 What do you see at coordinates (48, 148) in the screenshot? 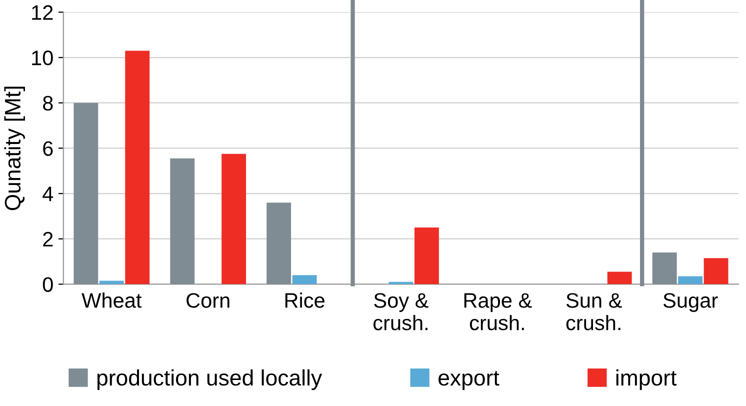
I see `y-tick-label: 6` at bounding box center [48, 148].